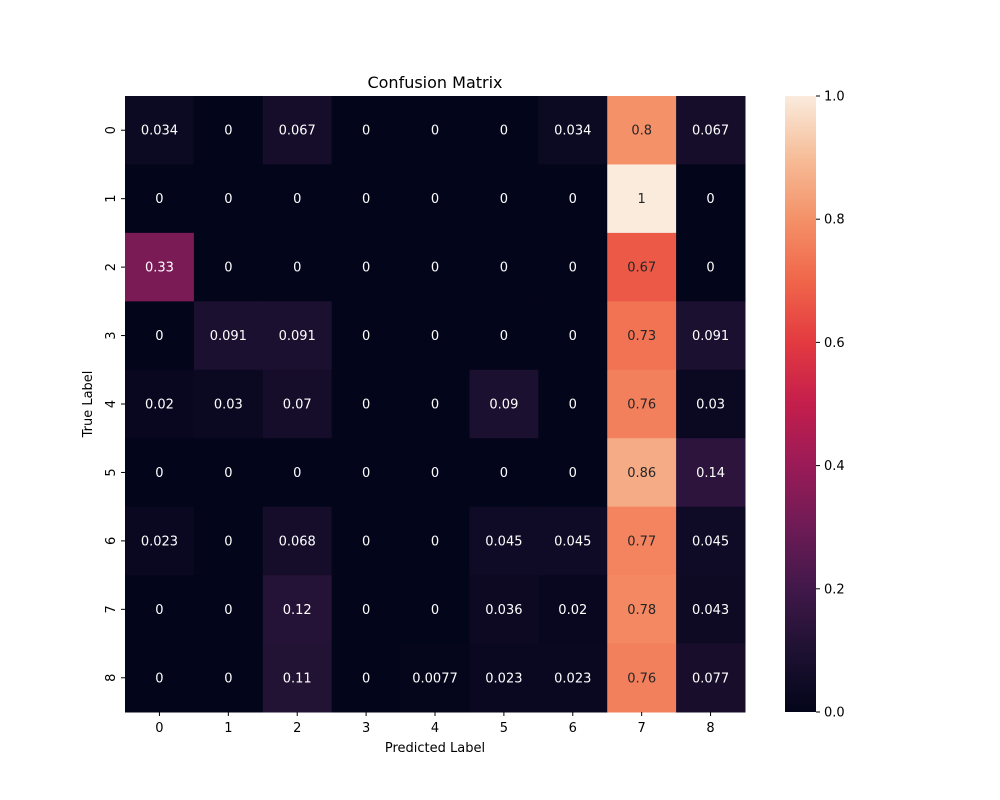 Image resolution: width=1000 pixels, height=800 pixels. I want to click on colorbar-tick-label: 1.0, so click(834, 97).